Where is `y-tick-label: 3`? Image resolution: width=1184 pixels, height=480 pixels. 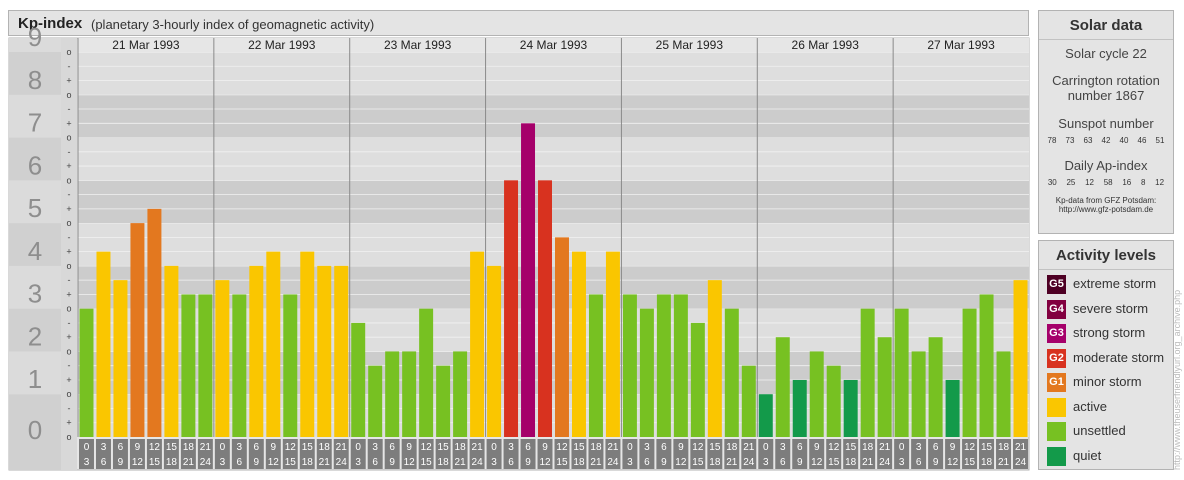
y-tick-label: 3 is located at coordinates (35, 294).